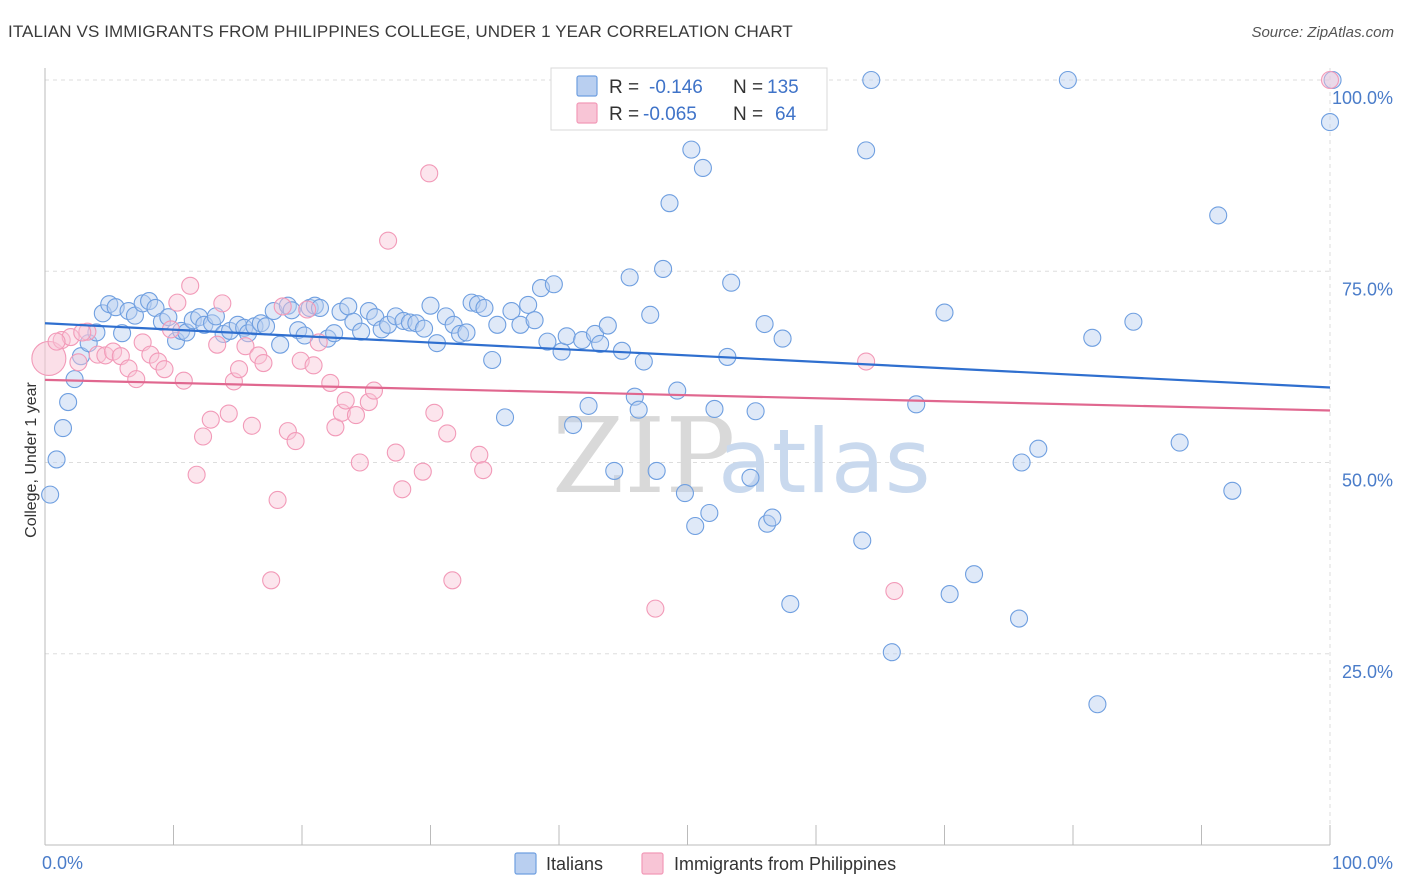  Describe the element at coordinates (31, 460) in the screenshot. I see `y-axis-label: College, Under 1 year` at that location.